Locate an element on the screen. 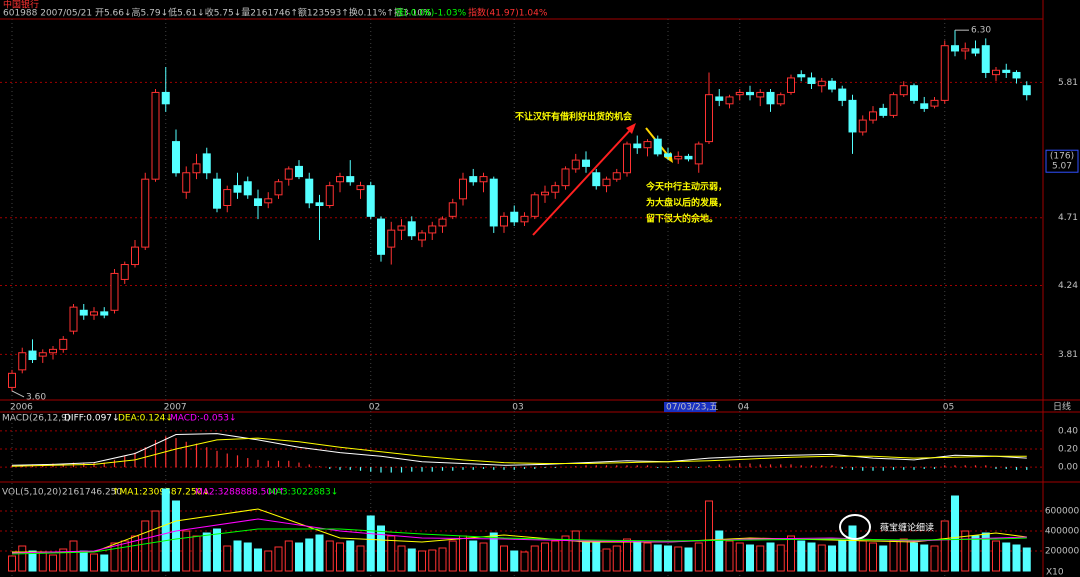 This screenshot has width=1080, height=577. line-series is located at coordinates (519, 452).